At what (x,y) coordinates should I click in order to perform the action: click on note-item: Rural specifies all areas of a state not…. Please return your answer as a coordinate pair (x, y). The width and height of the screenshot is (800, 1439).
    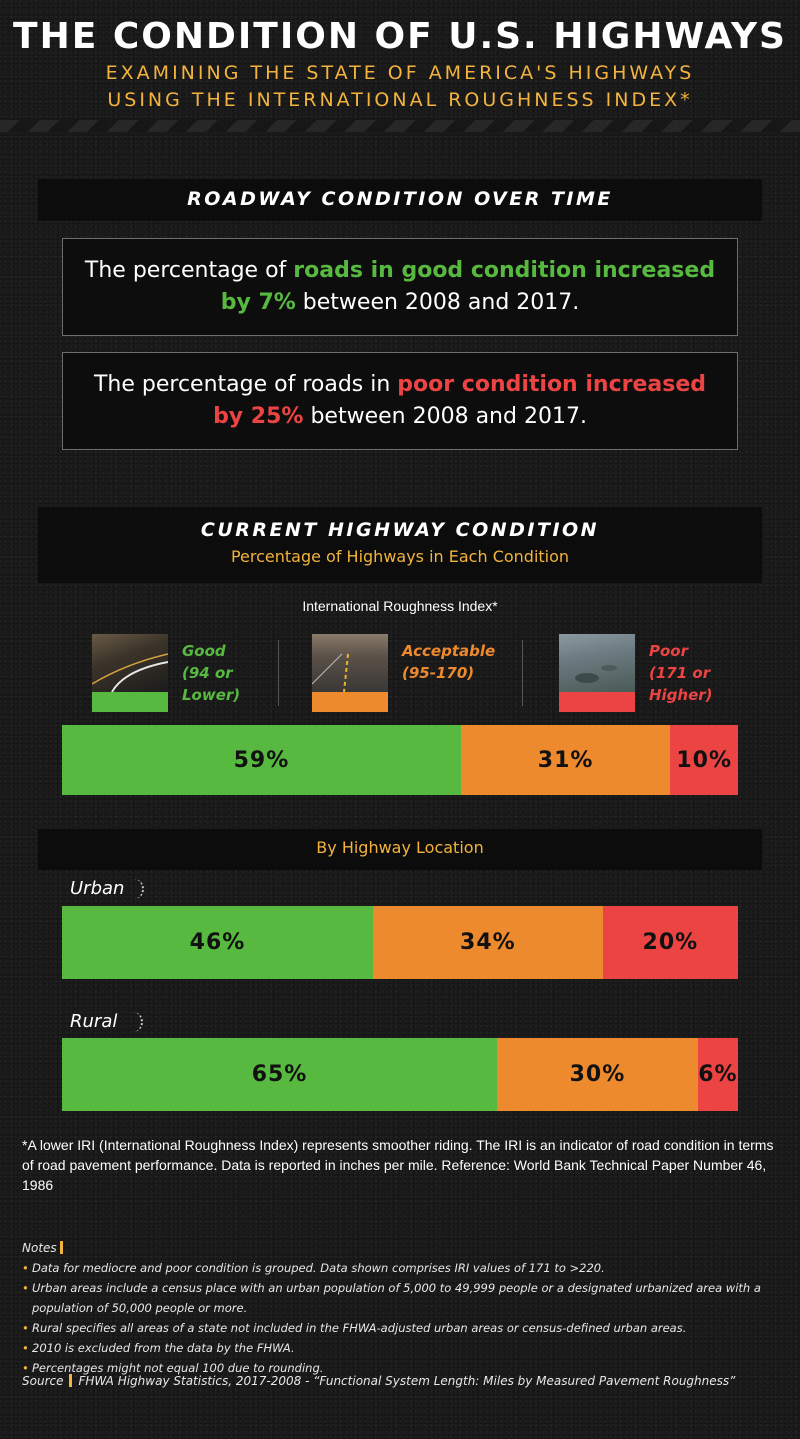
    Looking at the image, I should click on (402, 1328).